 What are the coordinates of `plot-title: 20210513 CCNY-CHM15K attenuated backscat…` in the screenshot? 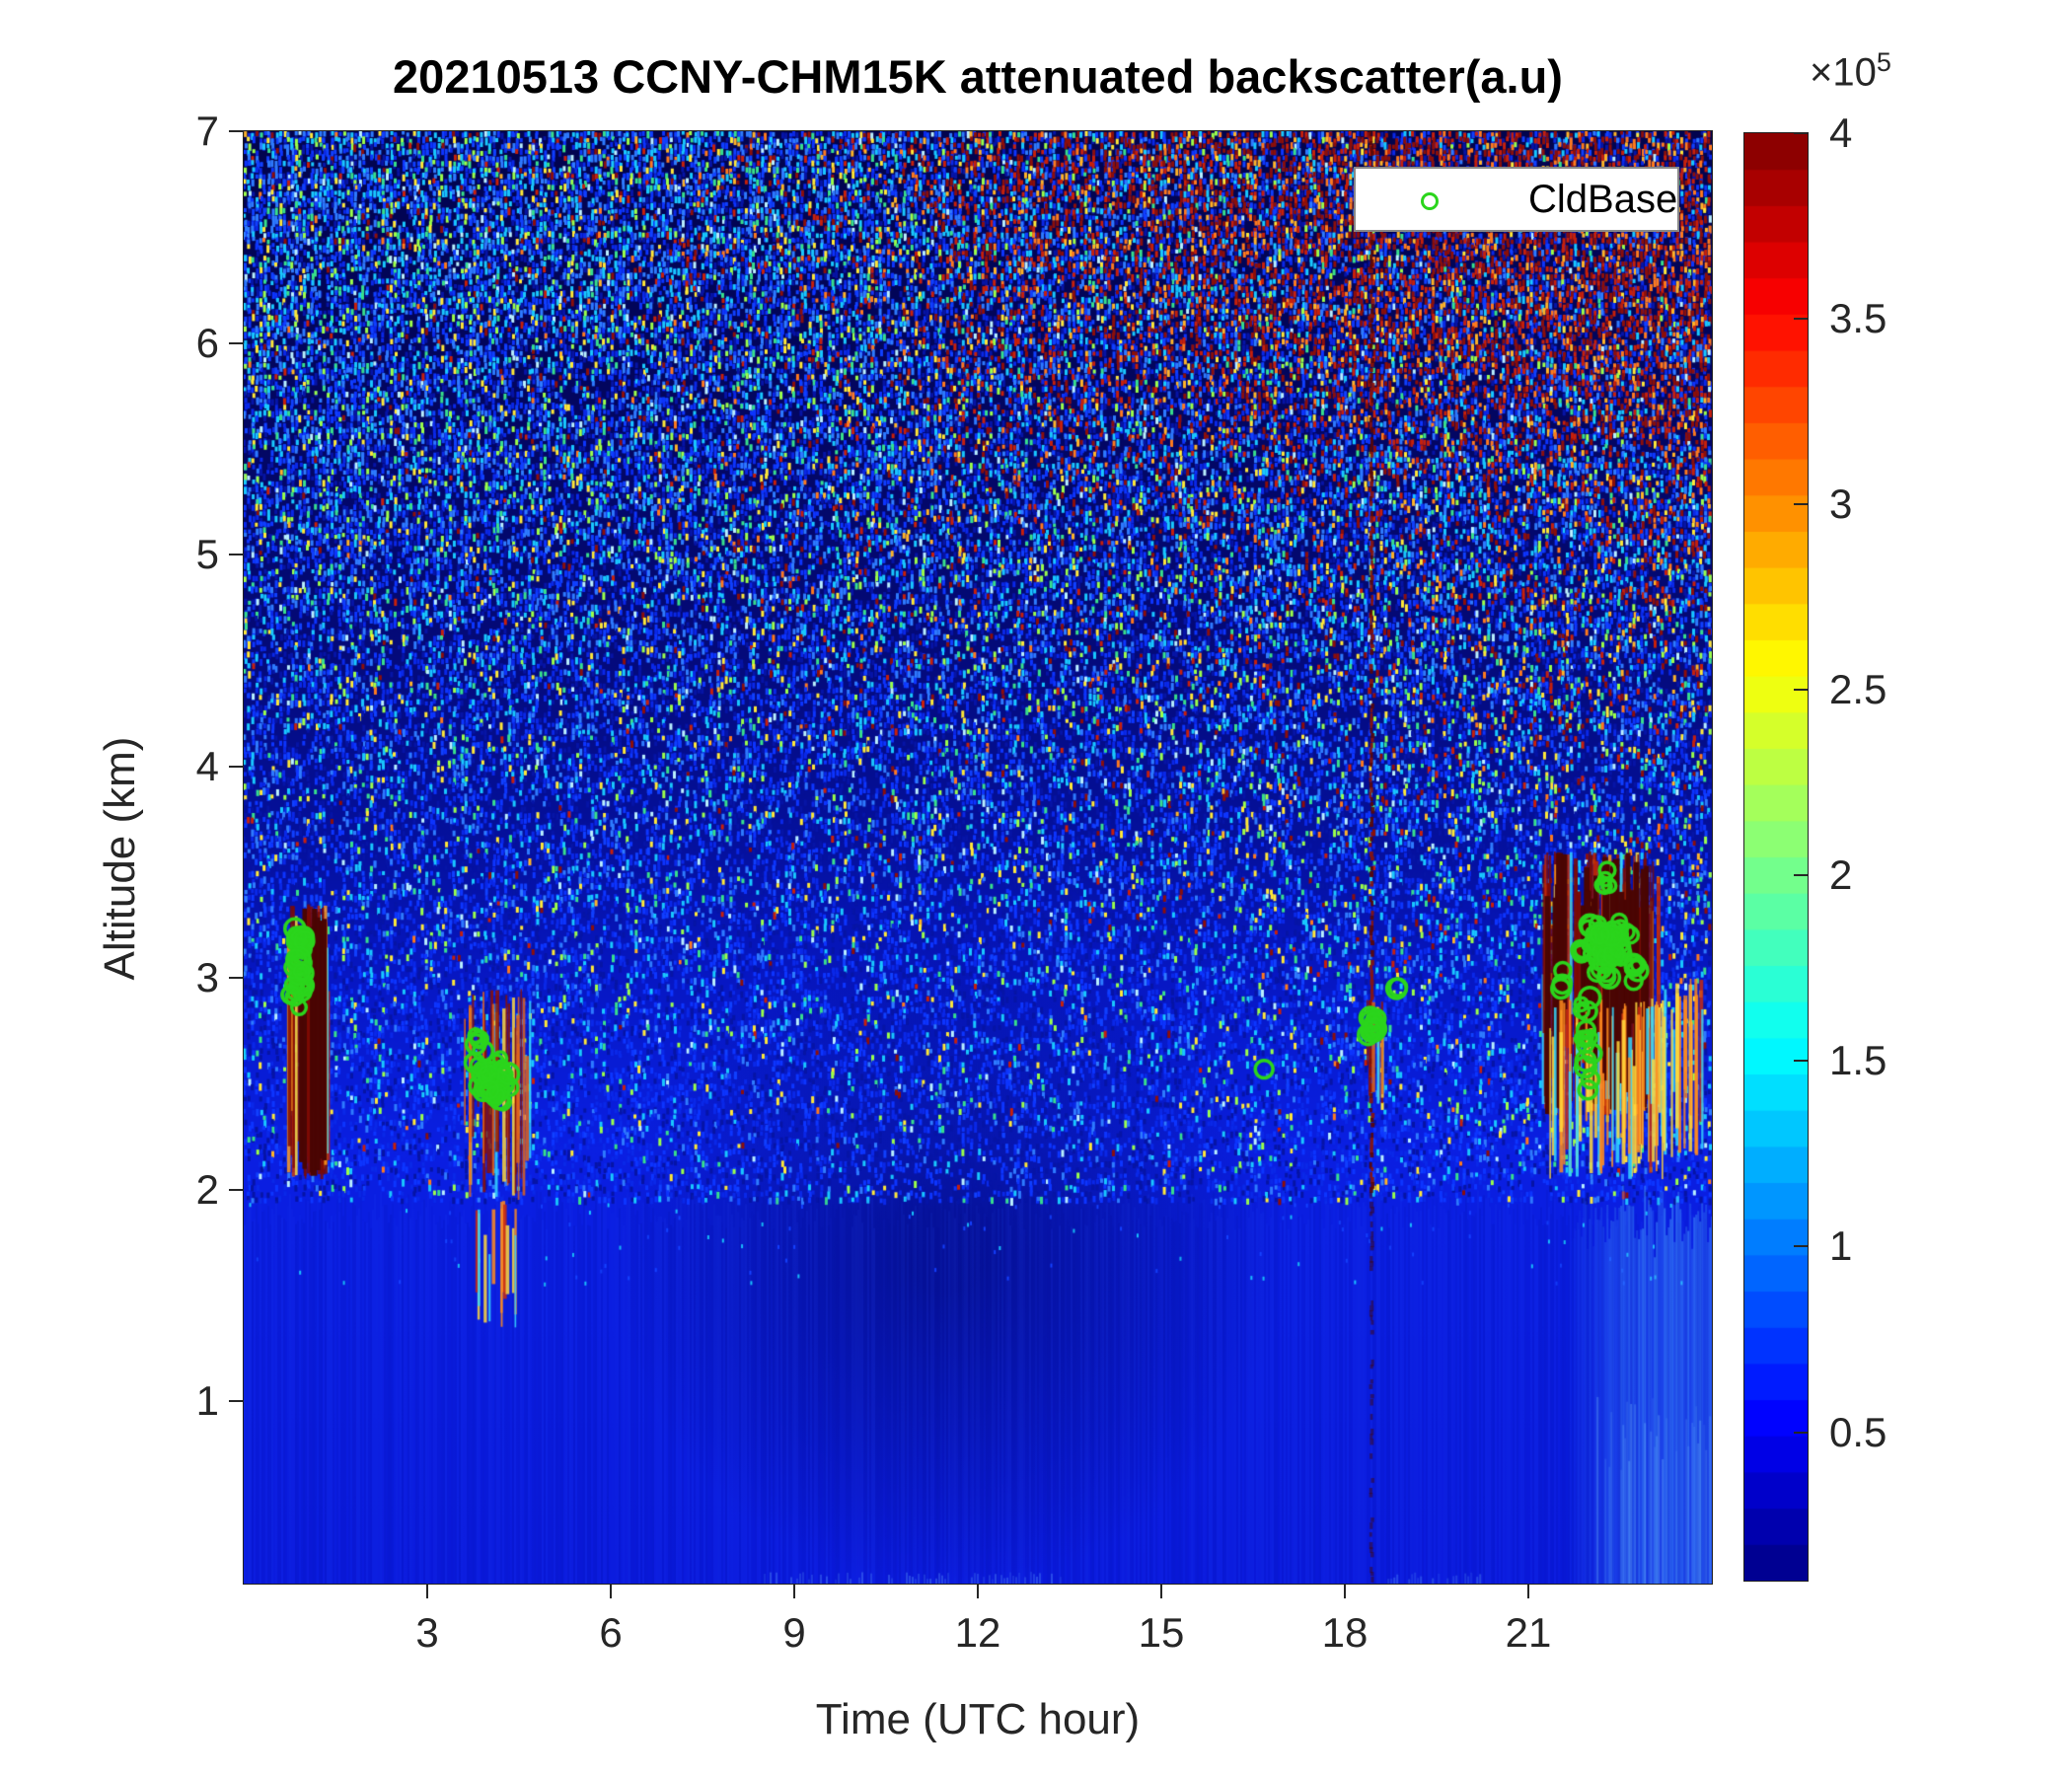 It's located at (978, 77).